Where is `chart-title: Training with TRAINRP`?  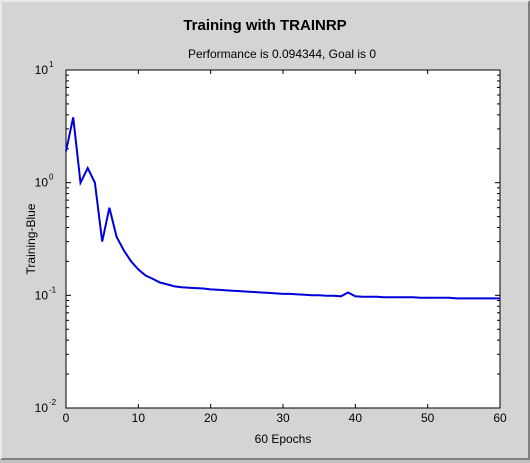
chart-title: Training with TRAINRP is located at coordinates (264, 25).